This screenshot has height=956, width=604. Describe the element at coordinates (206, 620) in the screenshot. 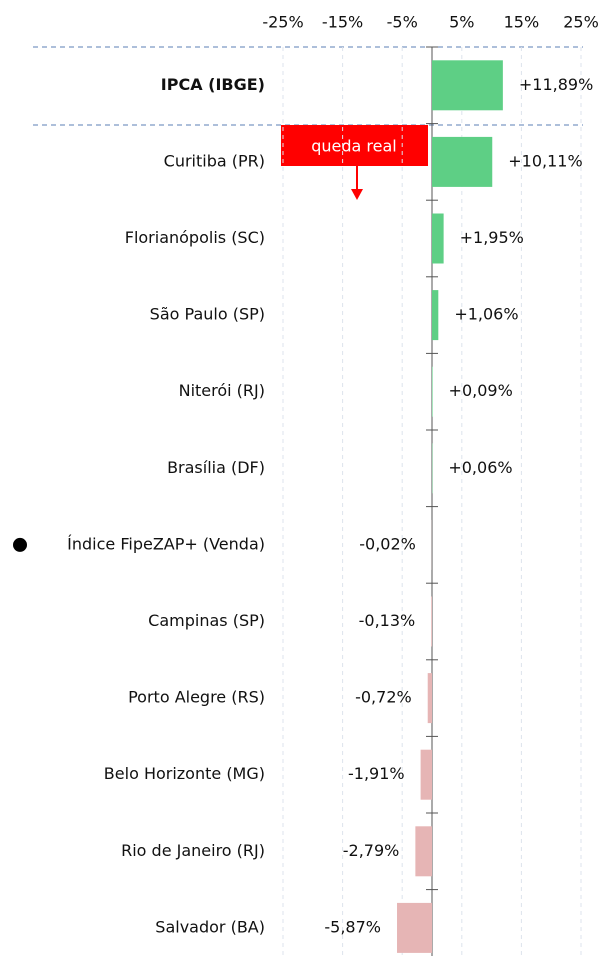

I see `category-label: Campinas (SP)` at that location.